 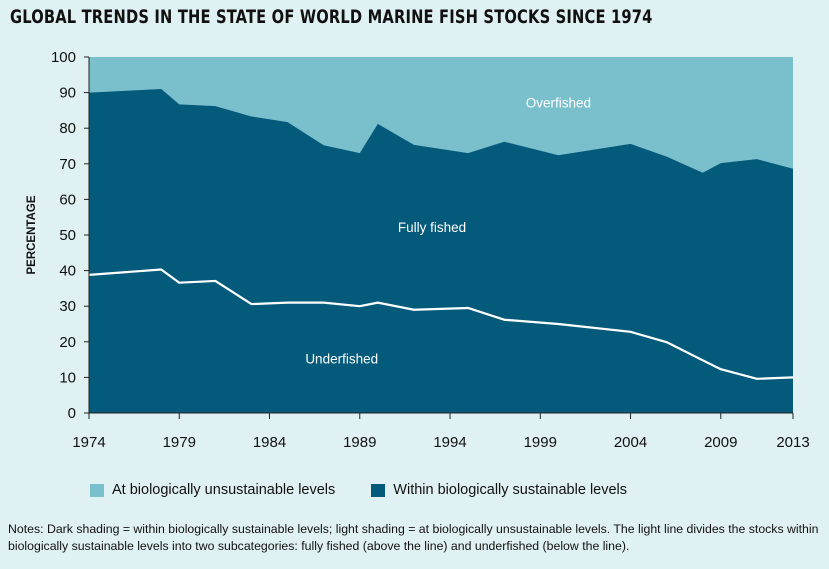 I want to click on x-tick-label: 2013, so click(x=792, y=442).